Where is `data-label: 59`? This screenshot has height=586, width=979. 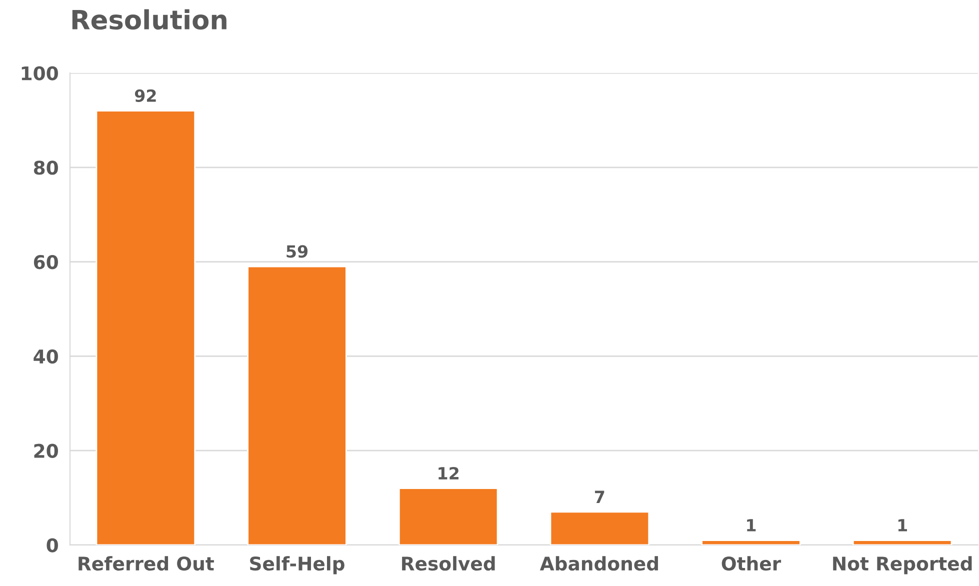 data-label: 59 is located at coordinates (297, 251).